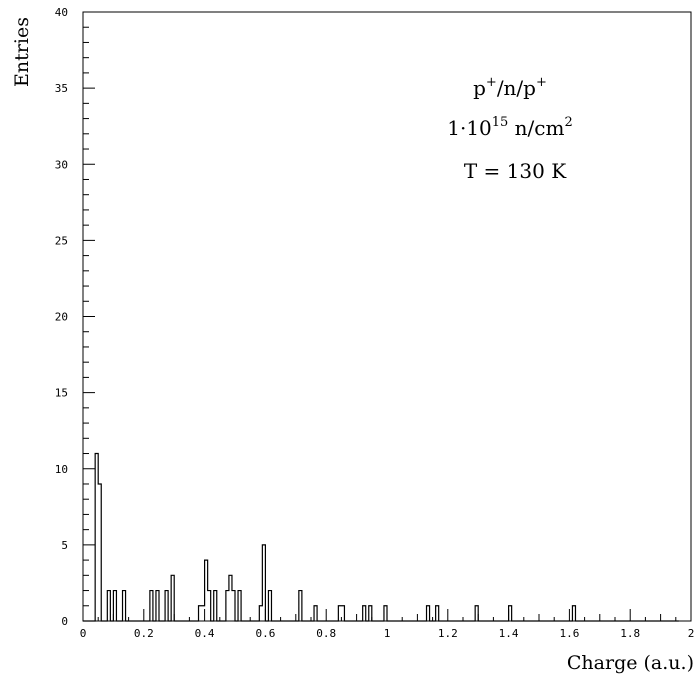 The height and width of the screenshot is (679, 699). I want to click on x-tick-label: 0.8, so click(326, 633).